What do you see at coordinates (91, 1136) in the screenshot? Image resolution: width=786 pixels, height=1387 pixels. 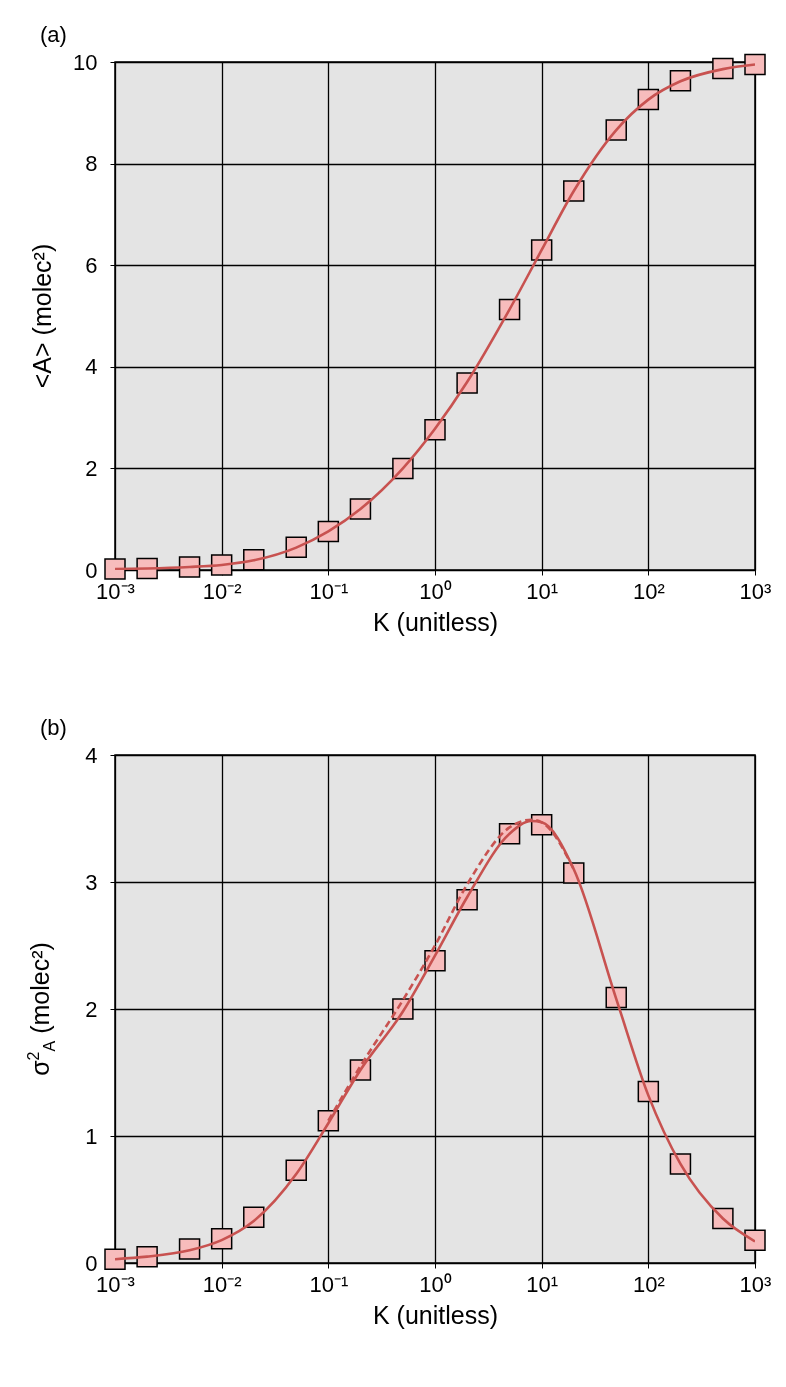 I see `y-tick-label: 1` at bounding box center [91, 1136].